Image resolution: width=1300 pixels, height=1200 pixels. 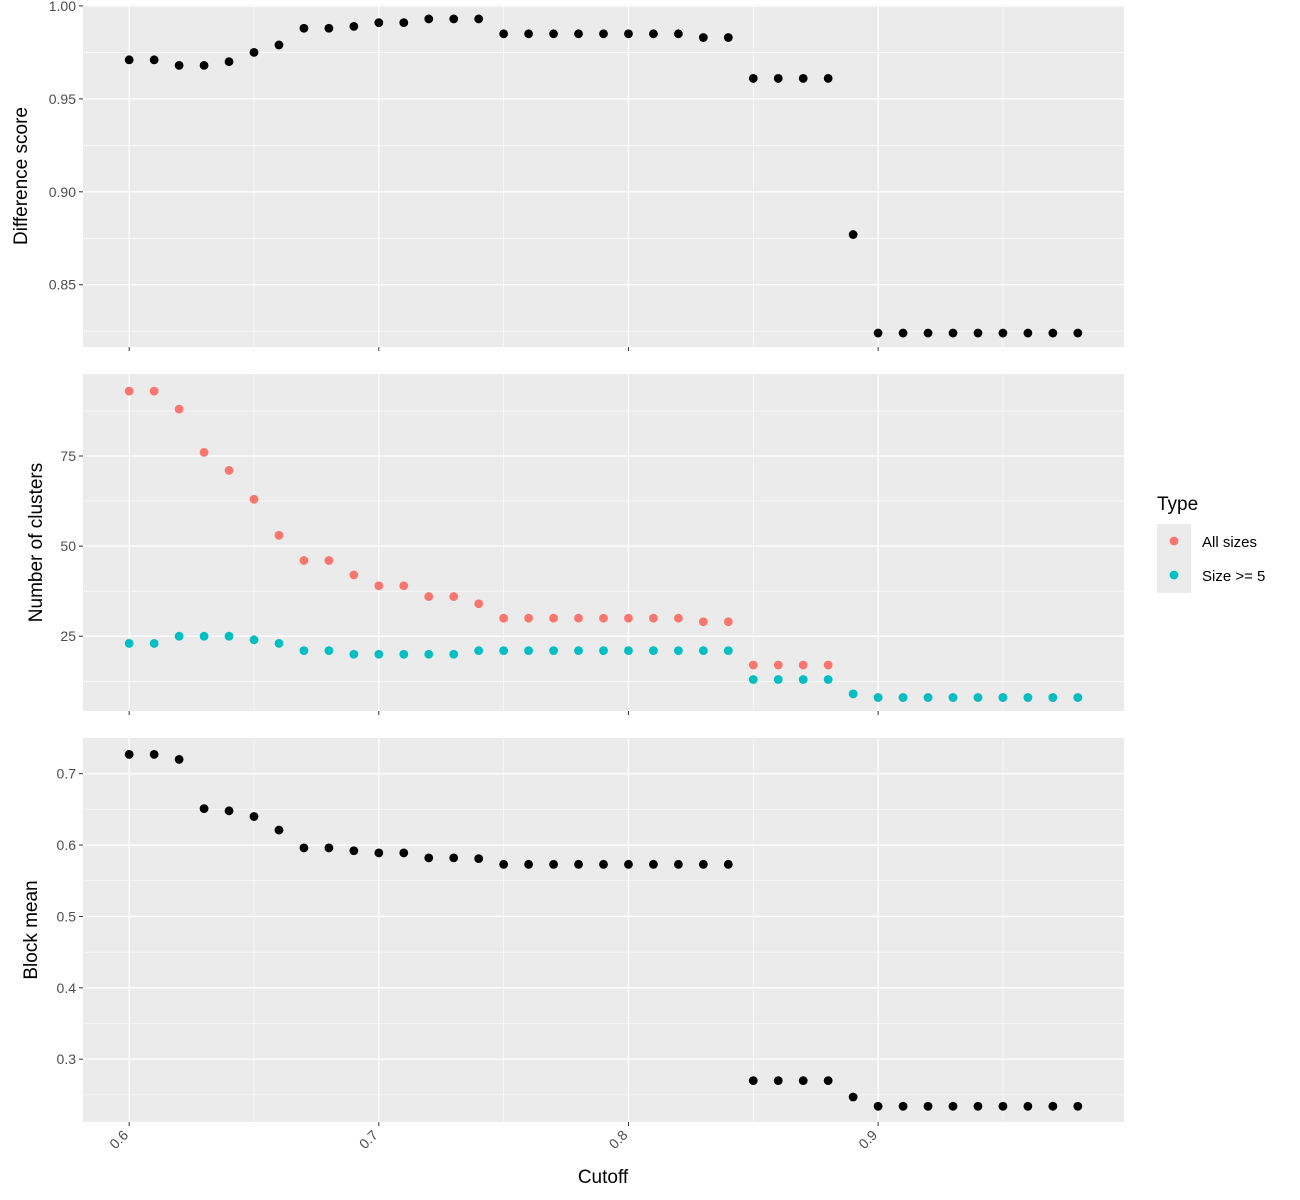 I want to click on legend-title: Type, so click(x=1177, y=504).